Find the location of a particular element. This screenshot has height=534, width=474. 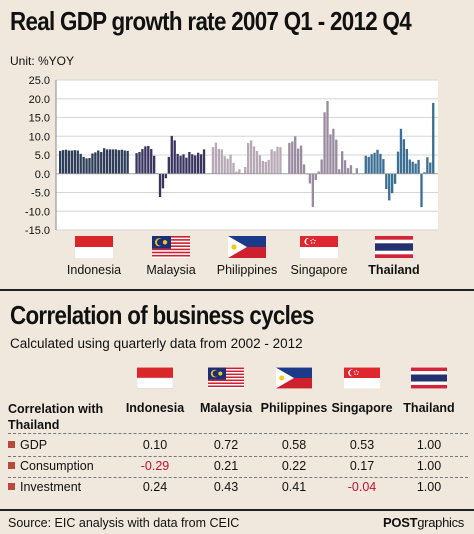

table-cell: 0.21 is located at coordinates (226, 466).